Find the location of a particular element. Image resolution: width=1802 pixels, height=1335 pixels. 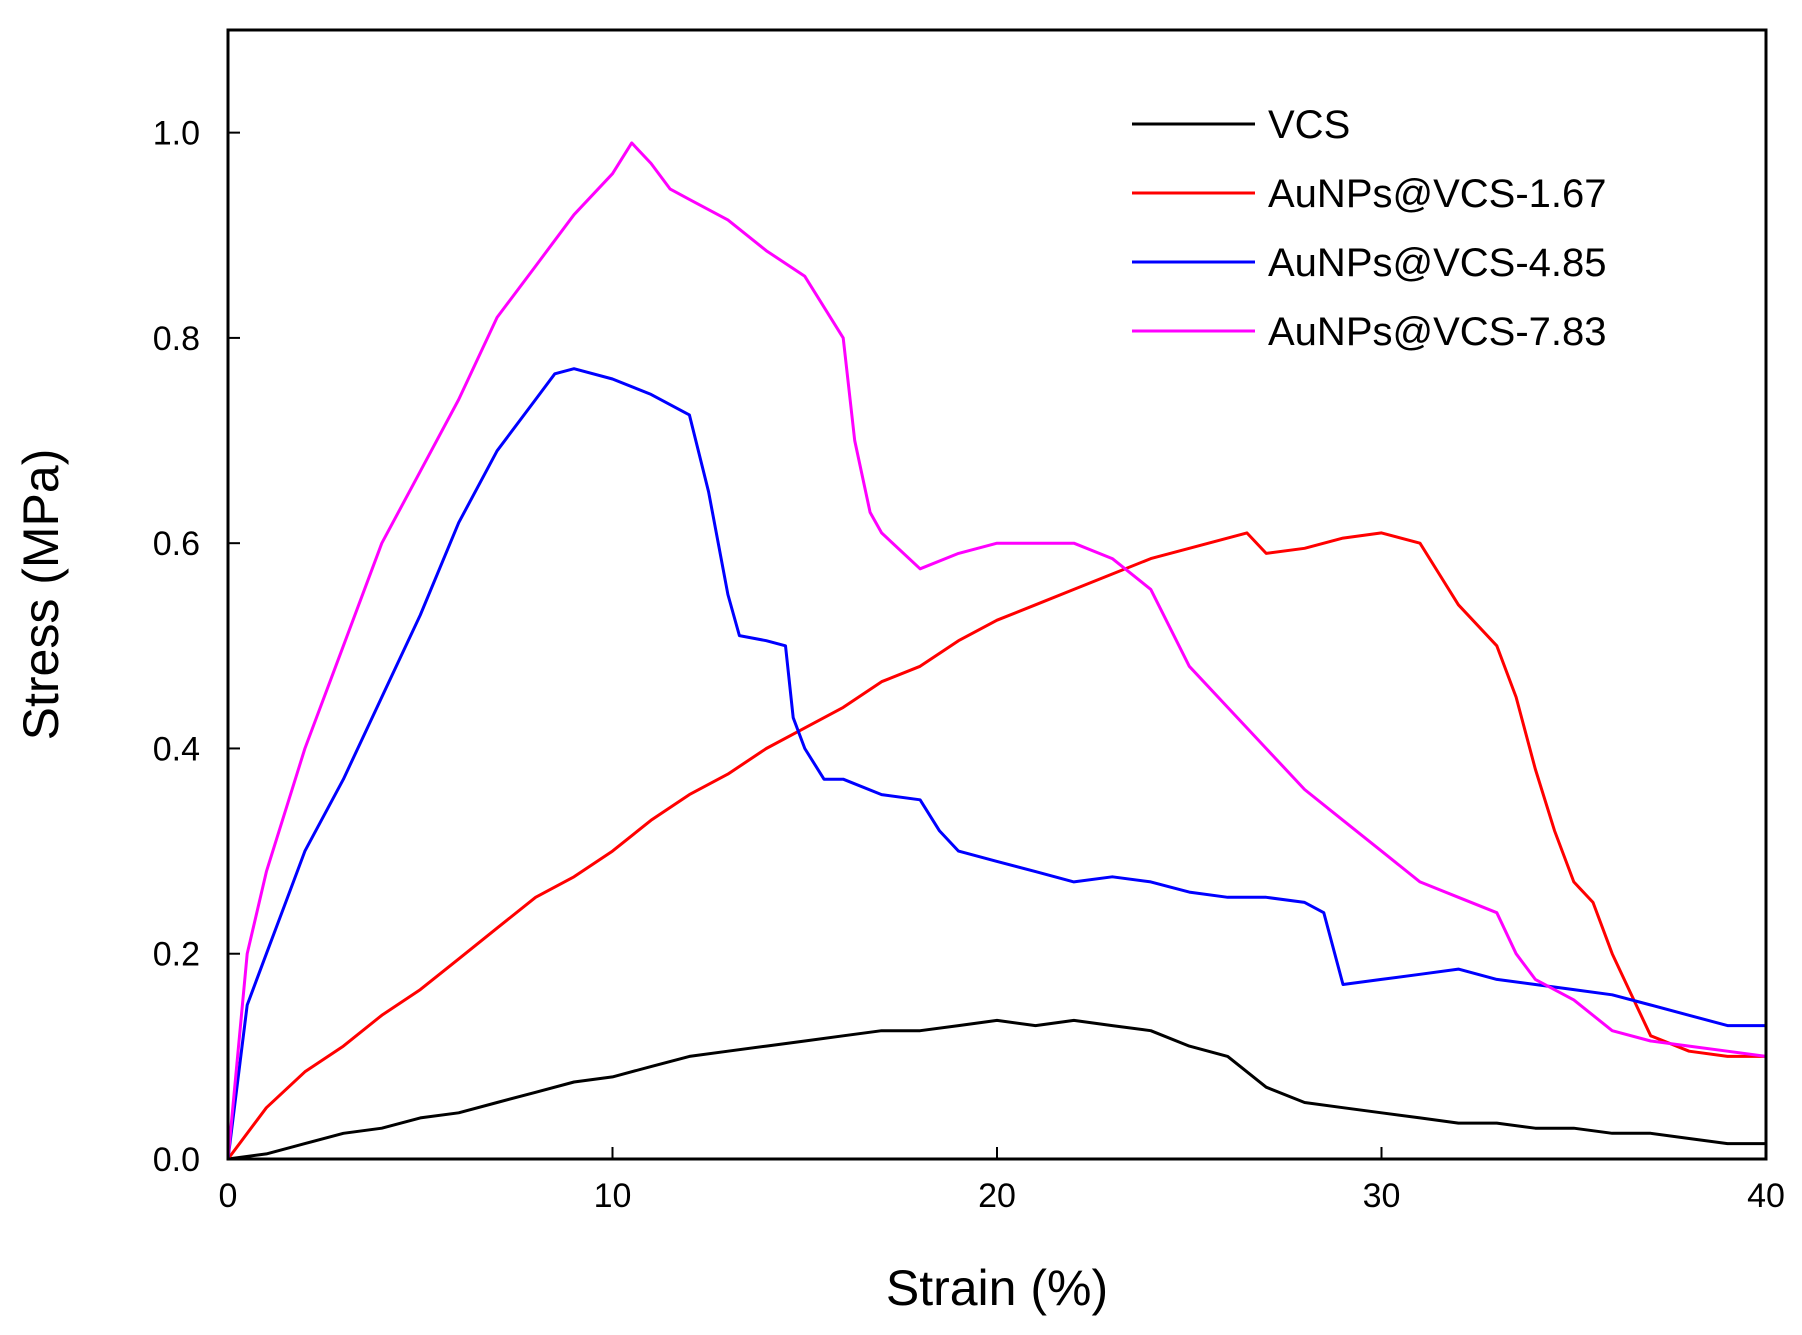

x-axis-title: Strain (%) is located at coordinates (997, 1288).